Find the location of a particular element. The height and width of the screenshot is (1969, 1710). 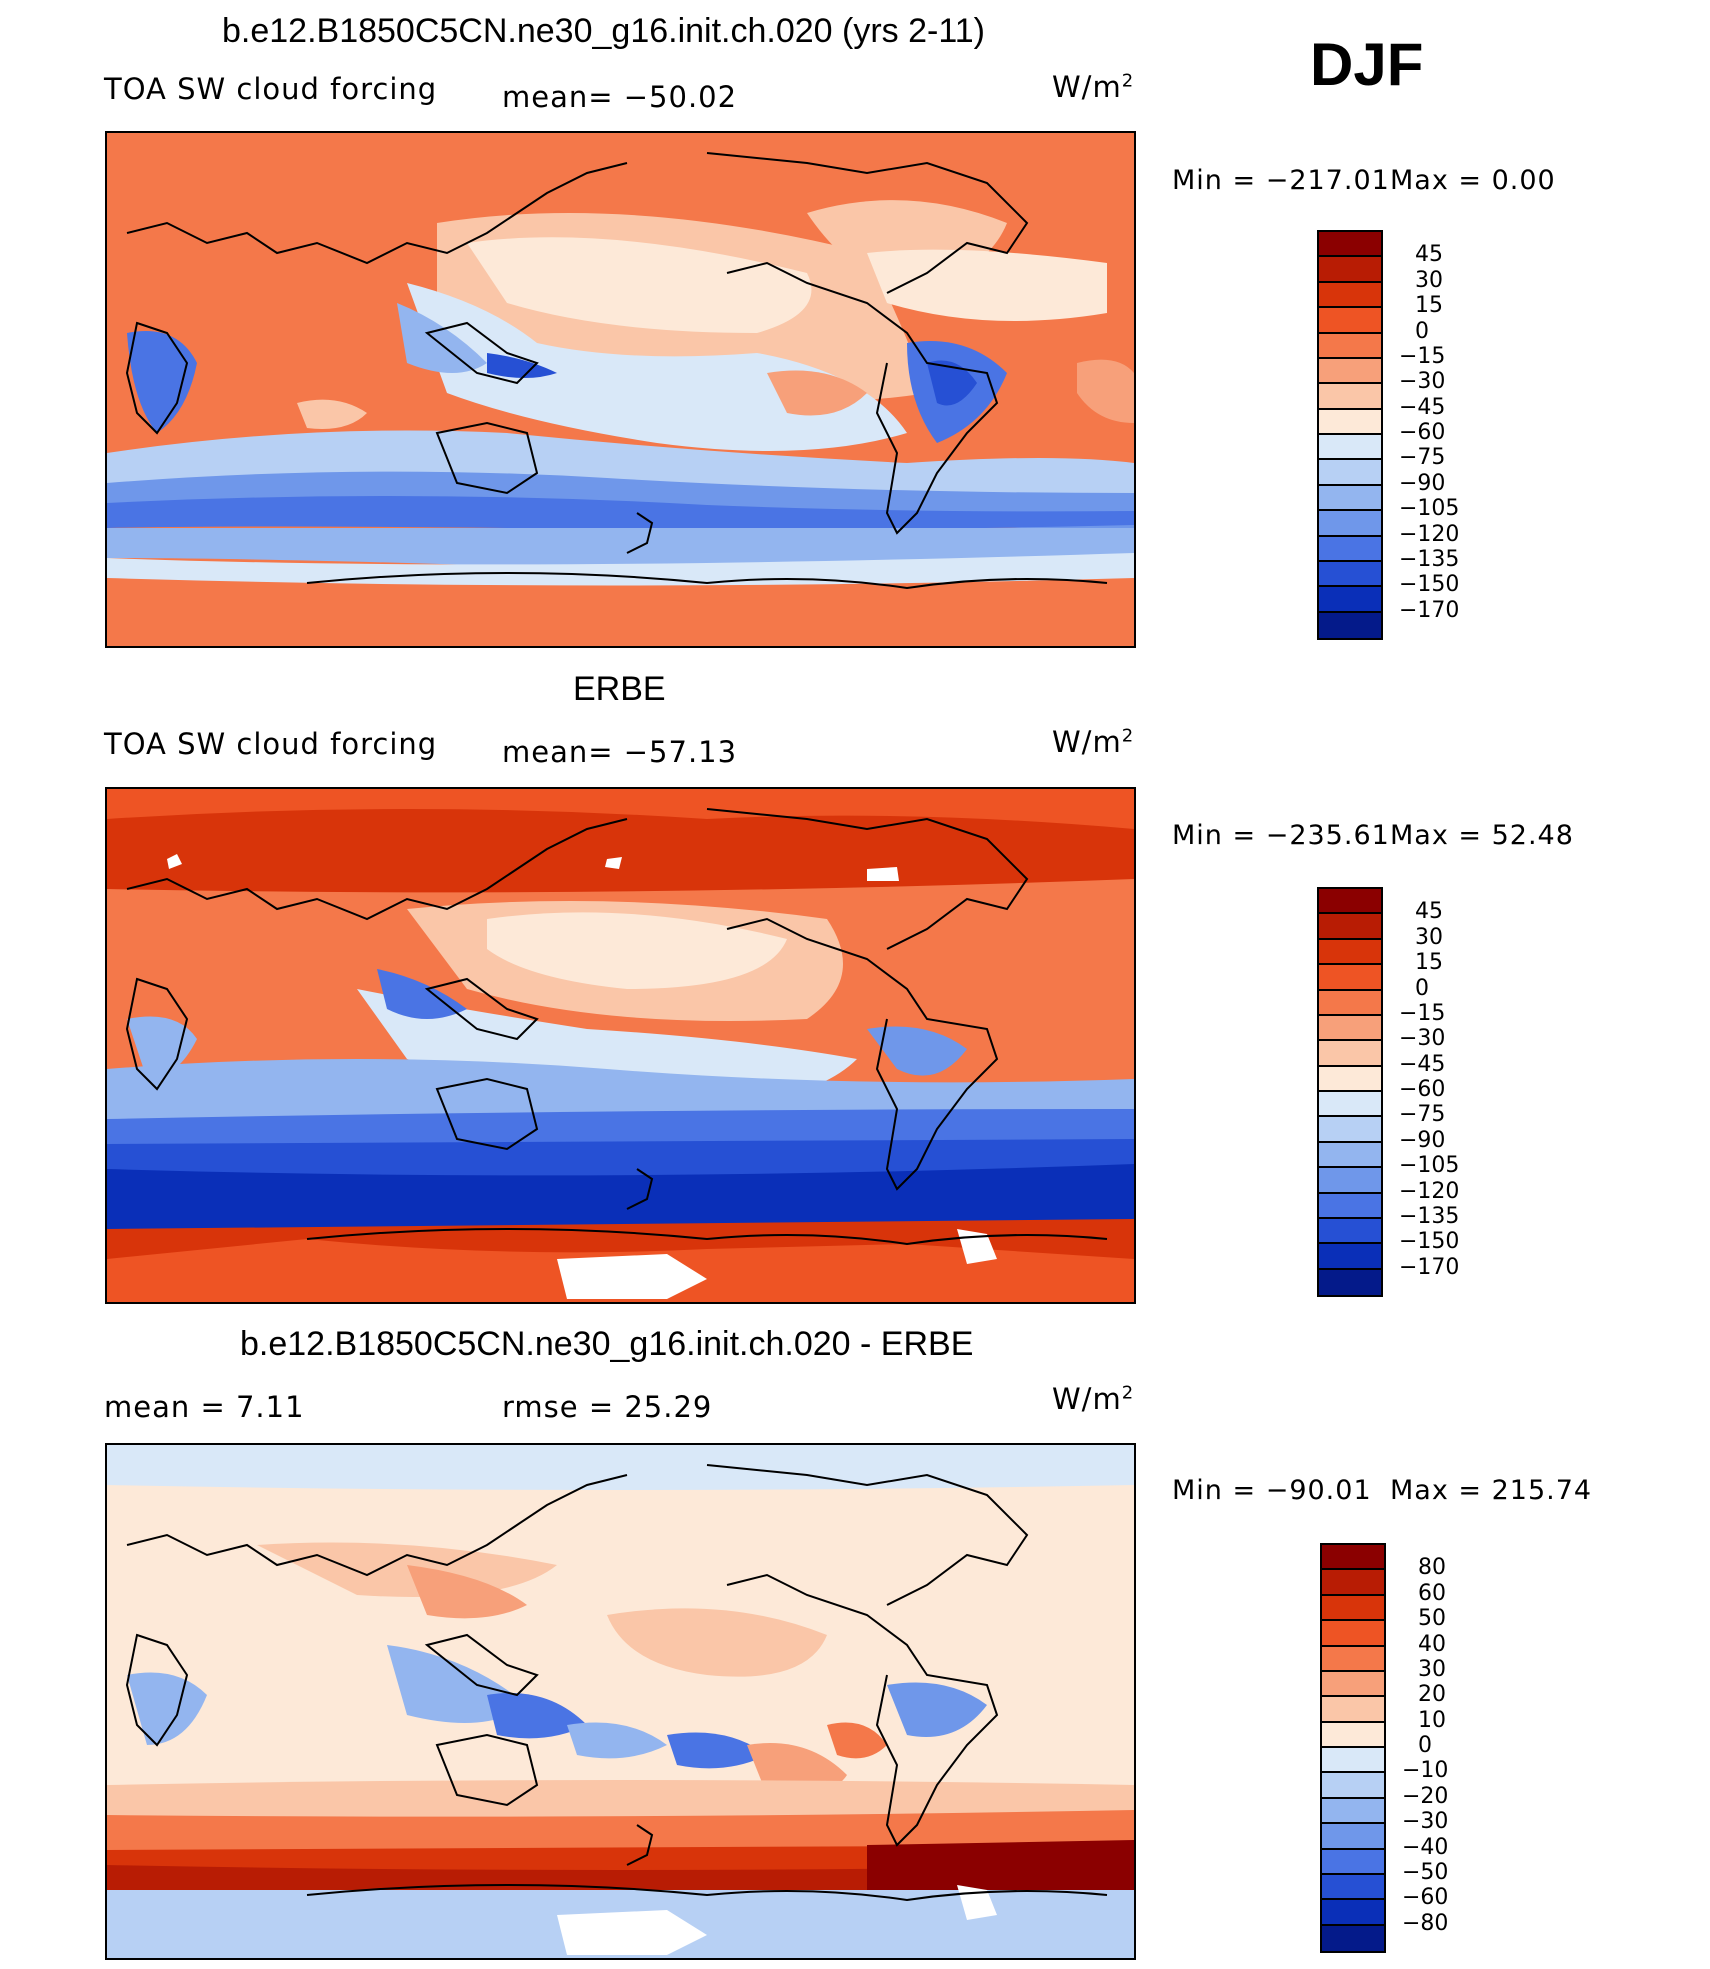

colorbar-tick-label: 60 is located at coordinates (1432, 1593).